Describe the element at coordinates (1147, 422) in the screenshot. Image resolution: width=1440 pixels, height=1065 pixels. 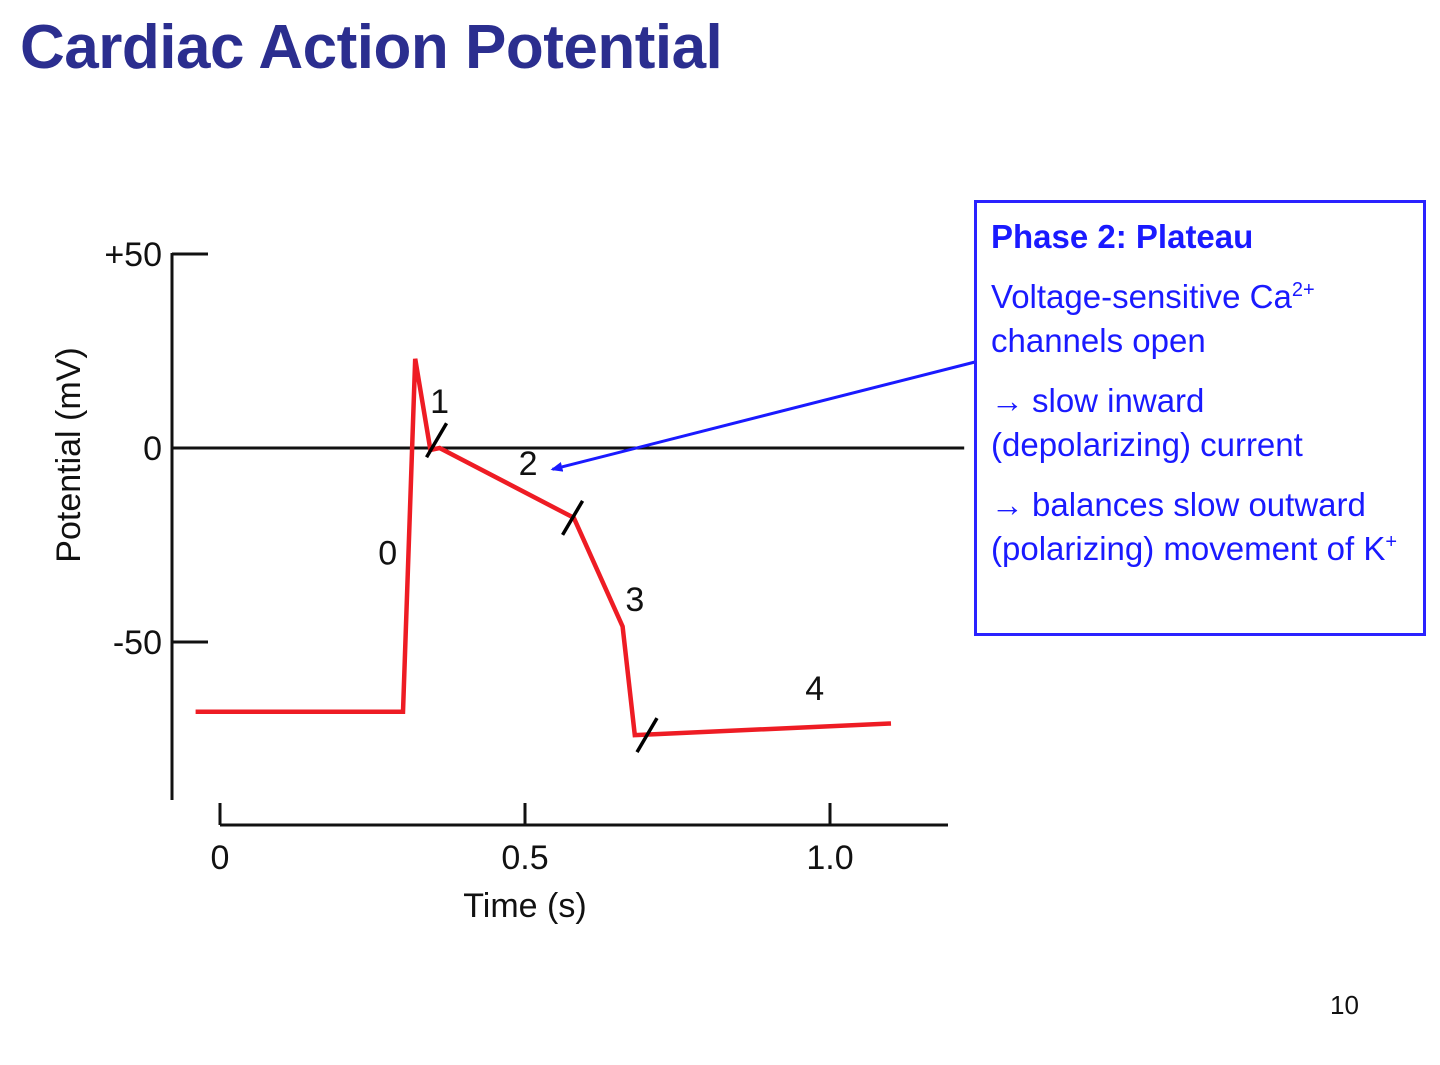
I see `callout-para-2: slow inward (depolarizing) current` at that location.